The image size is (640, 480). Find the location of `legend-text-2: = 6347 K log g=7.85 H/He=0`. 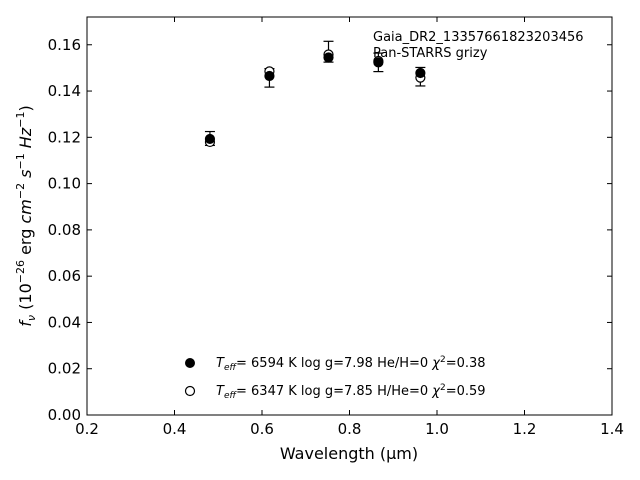

legend-text-2: = 6347 K log g=7.85 H/He=0 is located at coordinates (334, 391).